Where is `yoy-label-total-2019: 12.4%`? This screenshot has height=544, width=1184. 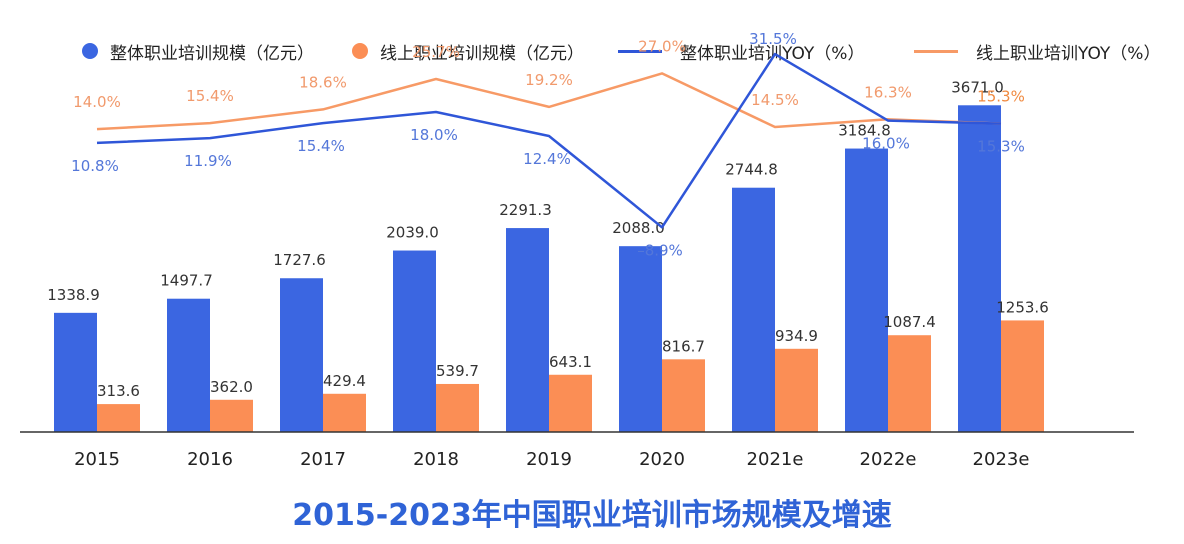
yoy-label-total-2019: 12.4% is located at coordinates (547, 159).